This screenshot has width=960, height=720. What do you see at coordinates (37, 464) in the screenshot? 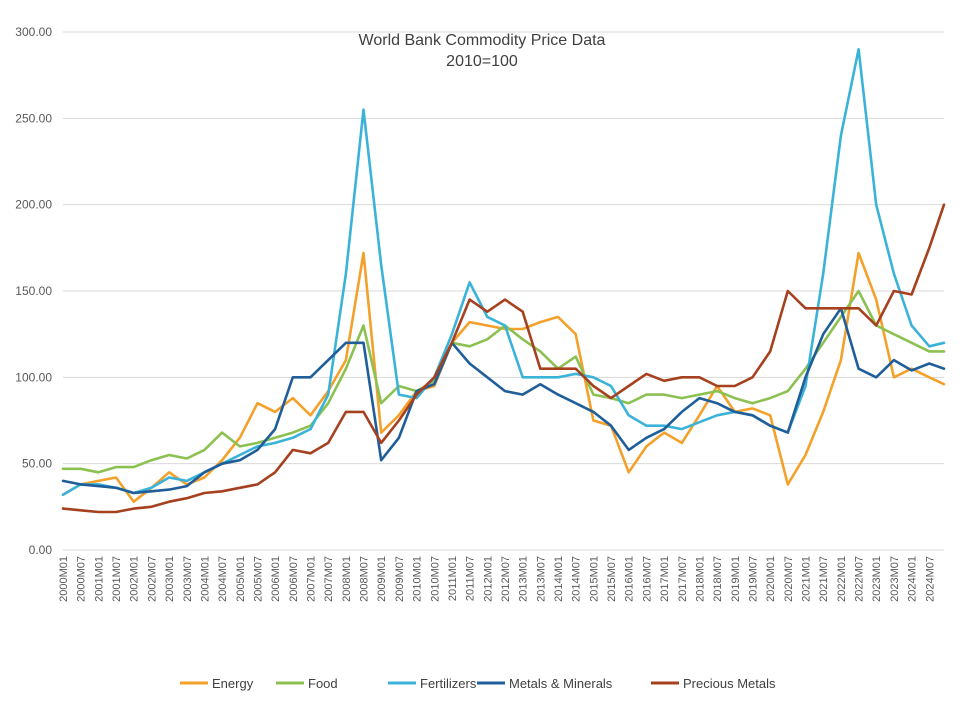
I see `y-tick-label: 50.00` at bounding box center [37, 464].